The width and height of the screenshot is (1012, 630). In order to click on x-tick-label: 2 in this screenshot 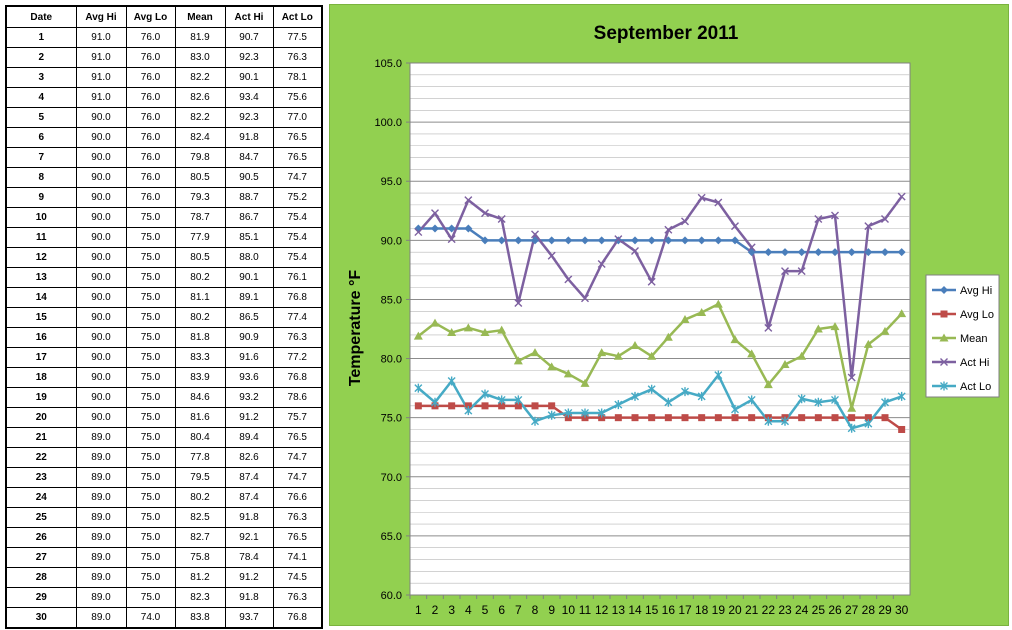, I will do `click(435, 610)`.